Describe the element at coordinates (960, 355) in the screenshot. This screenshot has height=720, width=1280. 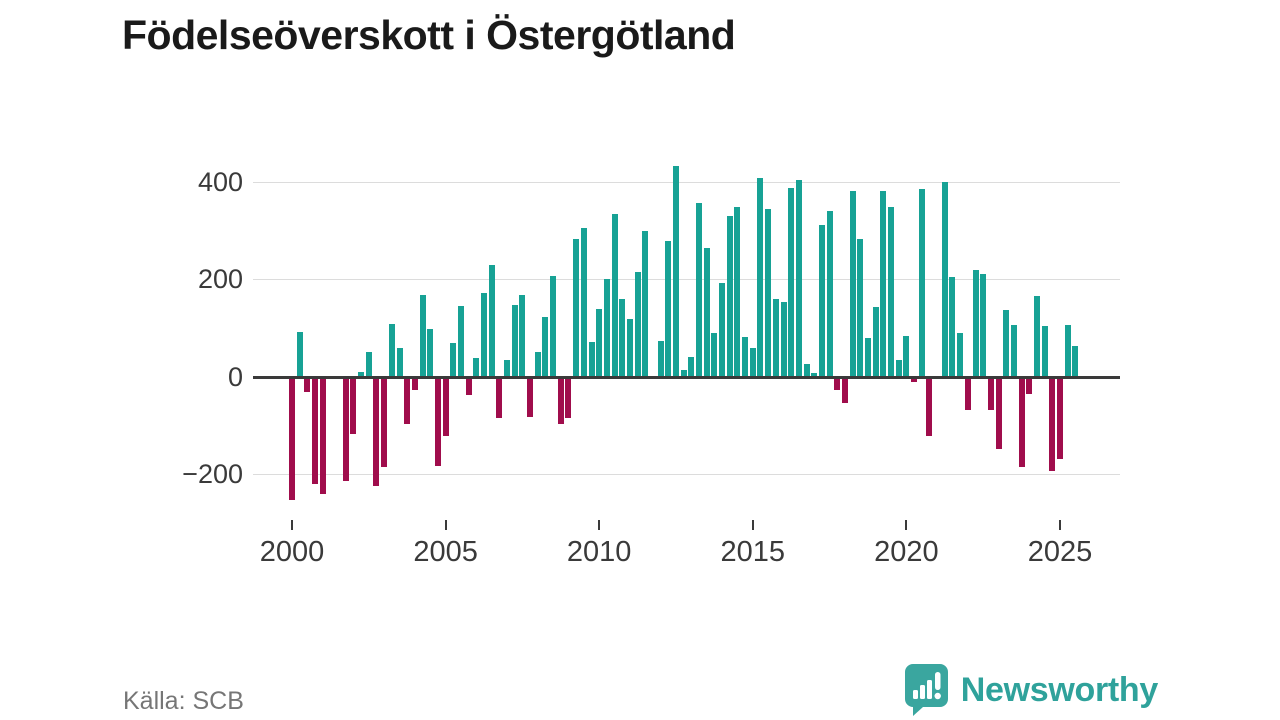
I see `bar-2021Q4` at that location.